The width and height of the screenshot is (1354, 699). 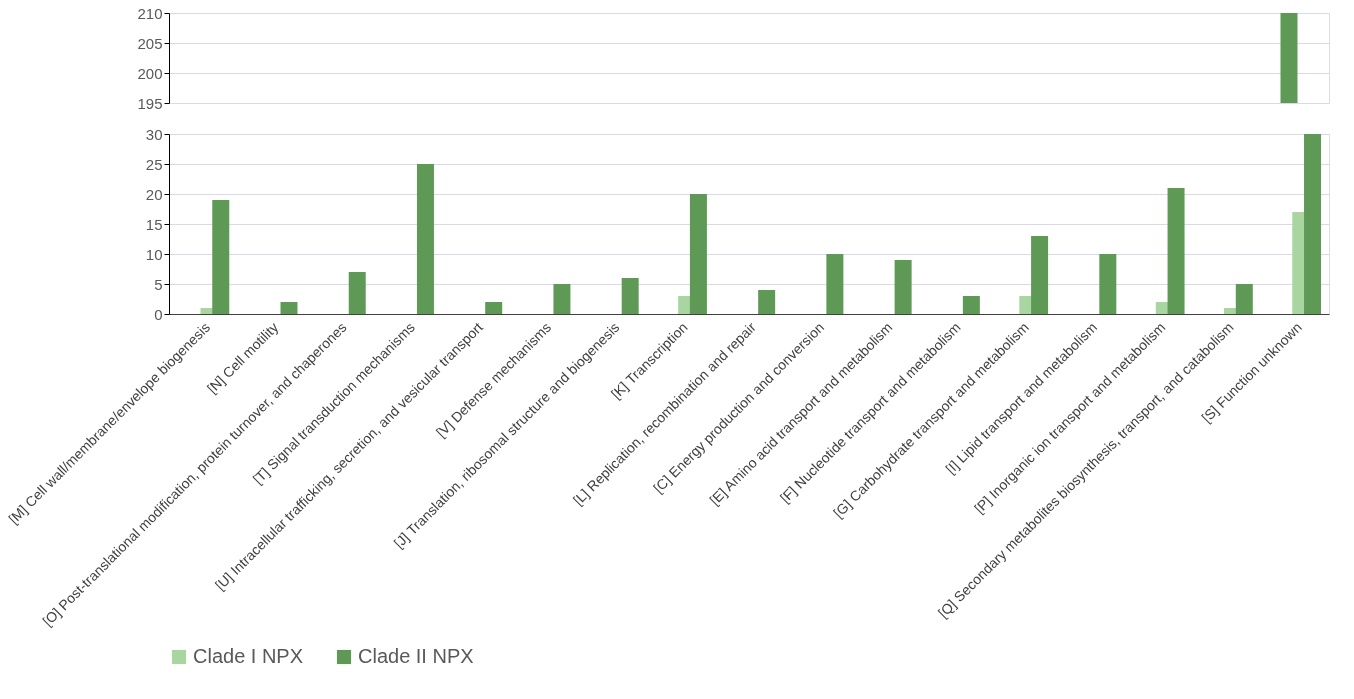 What do you see at coordinates (248, 656) in the screenshot?
I see `legend-label: Clade I NPX` at bounding box center [248, 656].